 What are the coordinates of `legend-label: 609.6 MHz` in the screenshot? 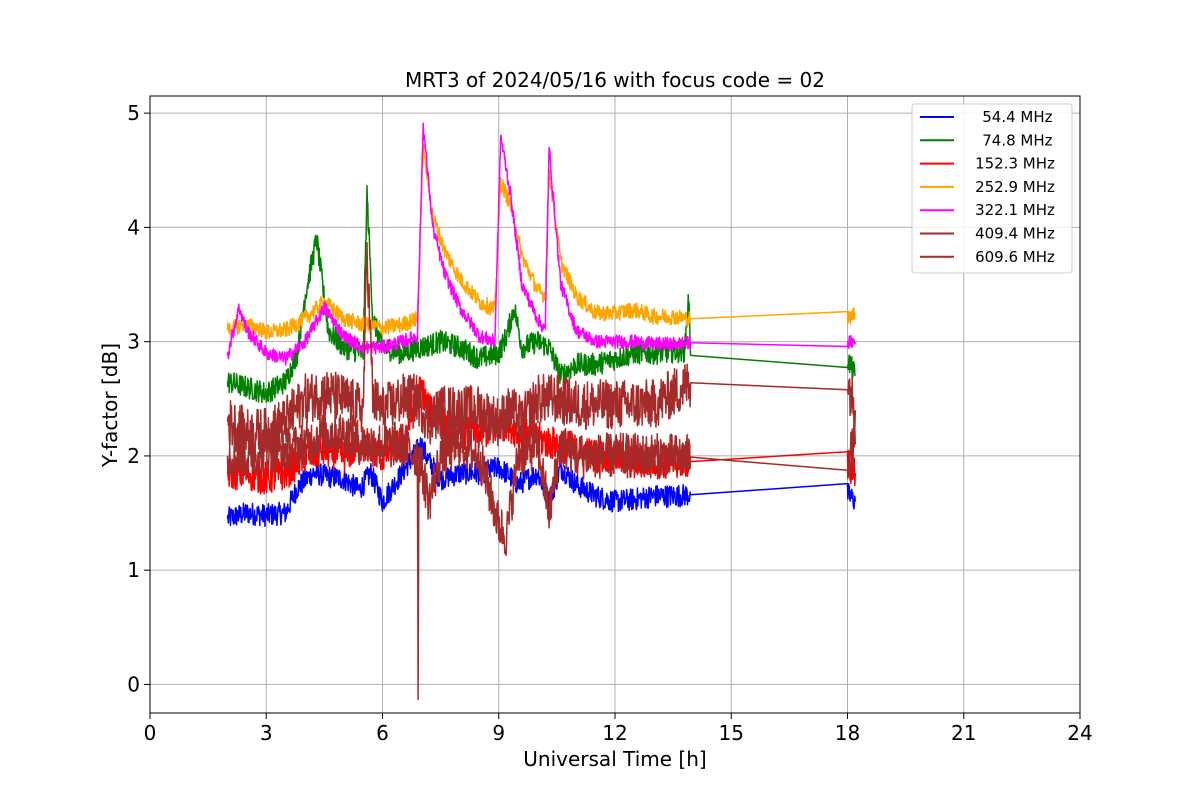 It's located at (1015, 257).